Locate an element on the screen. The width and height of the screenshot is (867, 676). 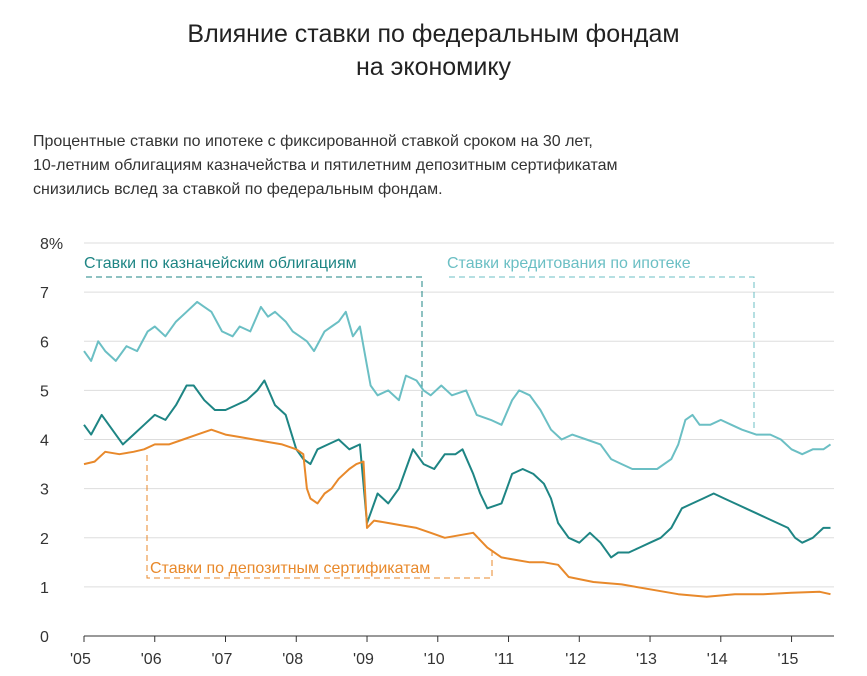
x-tick-label: '11 is located at coordinates (505, 659).